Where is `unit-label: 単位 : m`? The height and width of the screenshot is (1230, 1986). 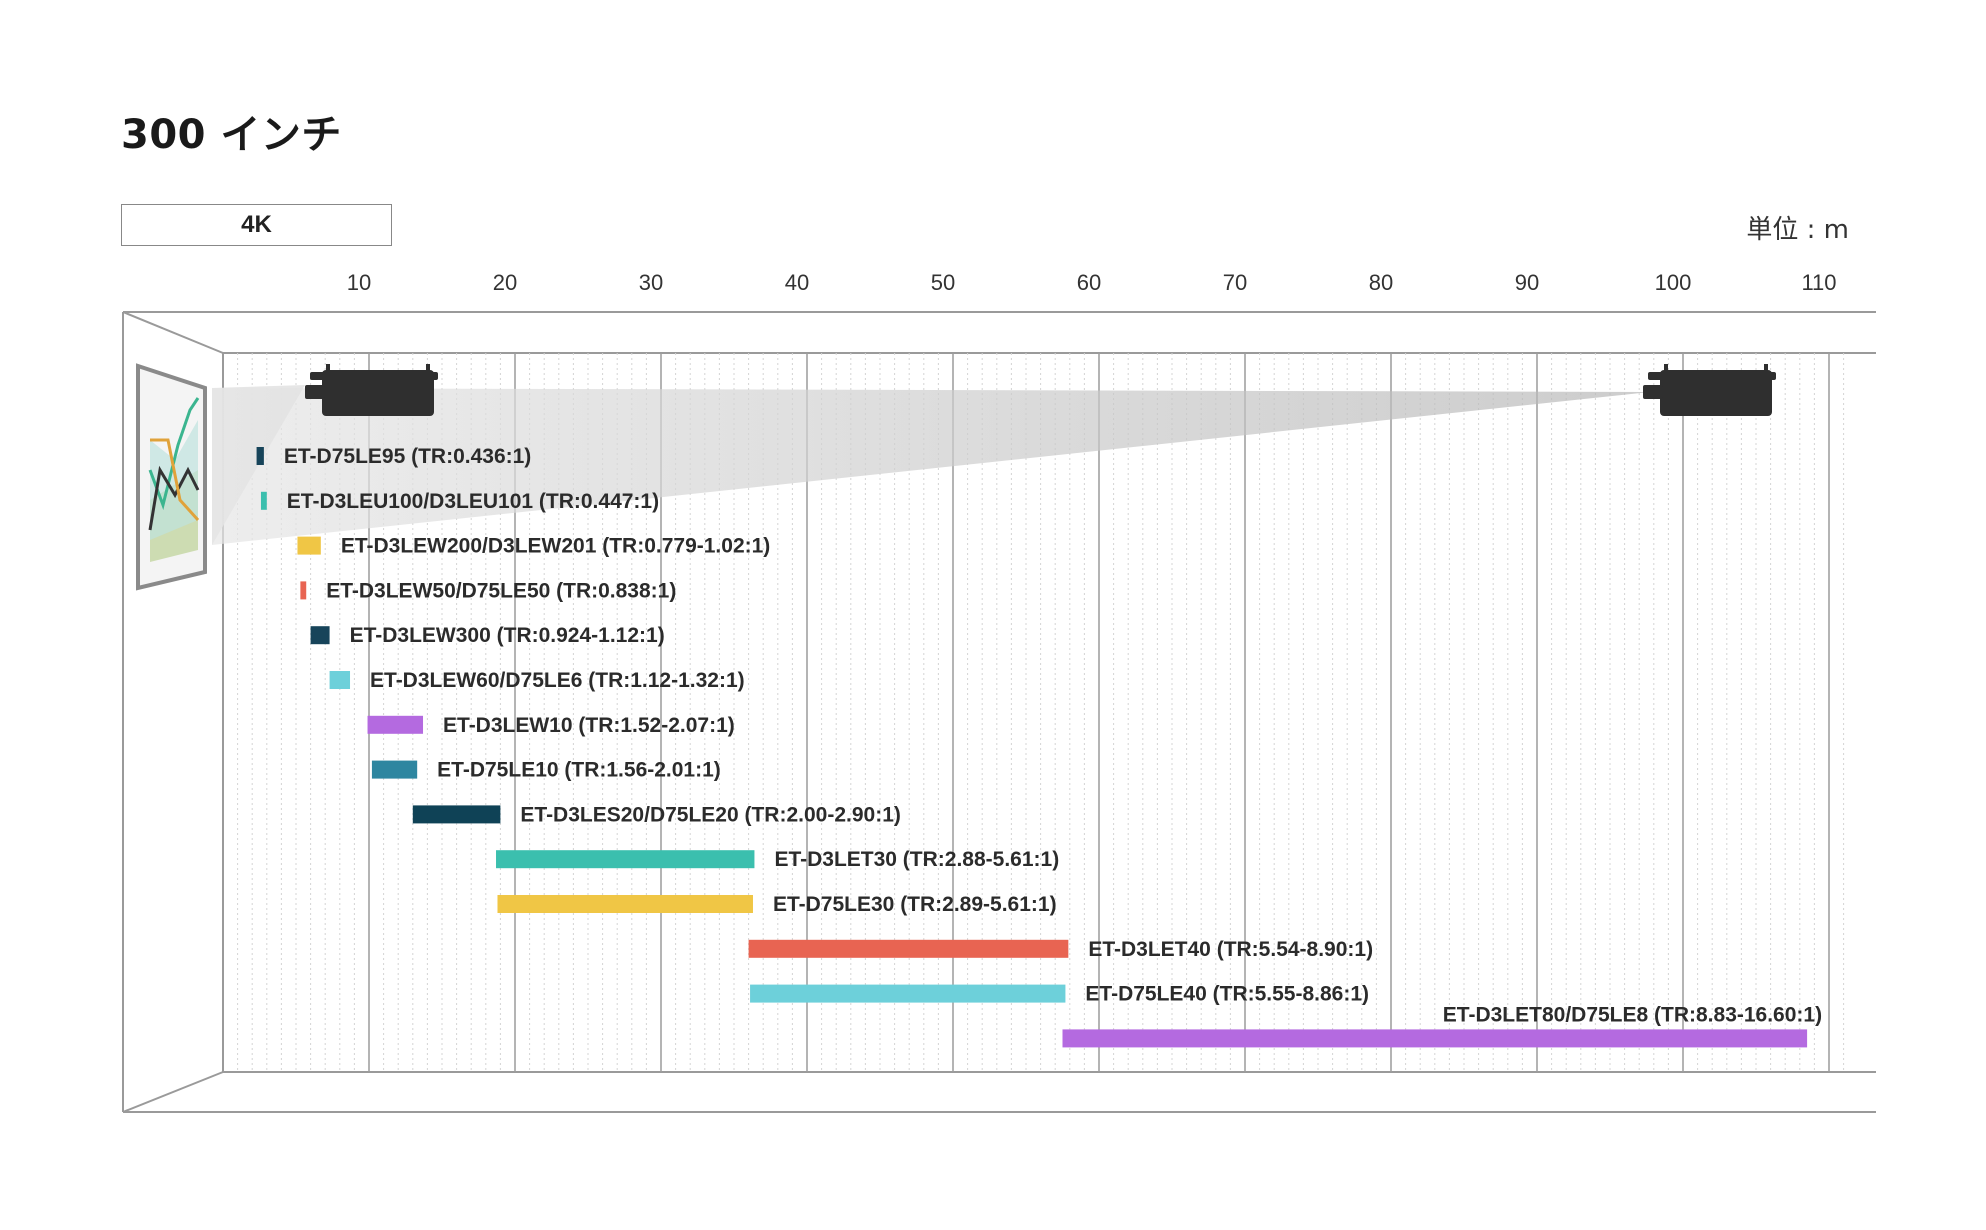 unit-label: 単位 : m is located at coordinates (1797, 230).